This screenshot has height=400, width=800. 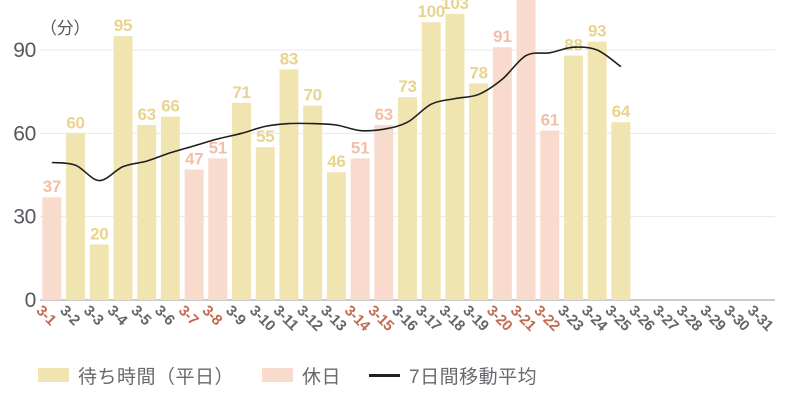 I want to click on legend-label-weekday: 待ち時間（平日）, so click(x=156, y=377).